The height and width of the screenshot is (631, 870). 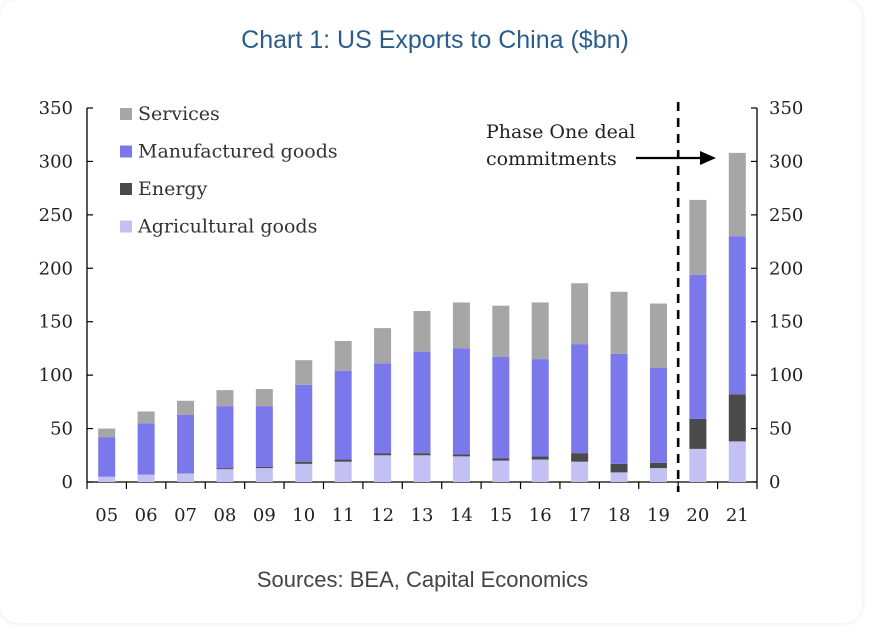 What do you see at coordinates (185, 515) in the screenshot?
I see `x-tick-label: 07` at bounding box center [185, 515].